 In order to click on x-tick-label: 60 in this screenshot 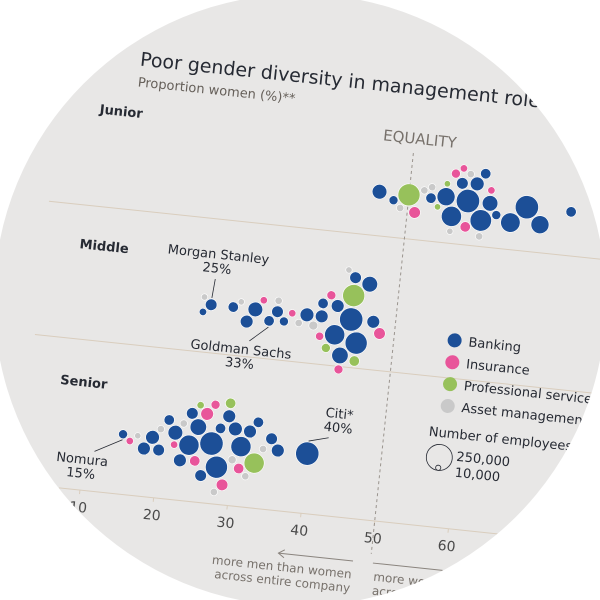, I will do `click(446, 547)`.